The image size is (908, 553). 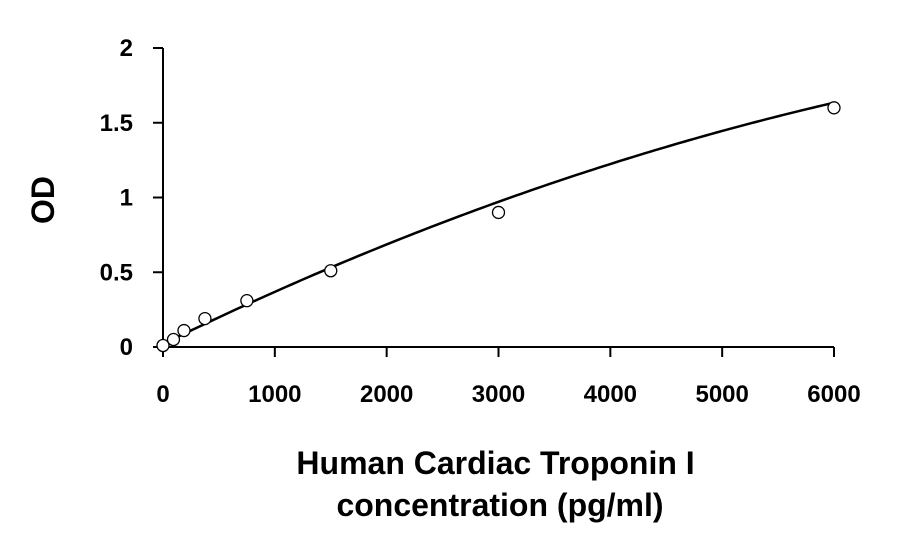 I want to click on x-tick-label: 1000, so click(x=274, y=394).